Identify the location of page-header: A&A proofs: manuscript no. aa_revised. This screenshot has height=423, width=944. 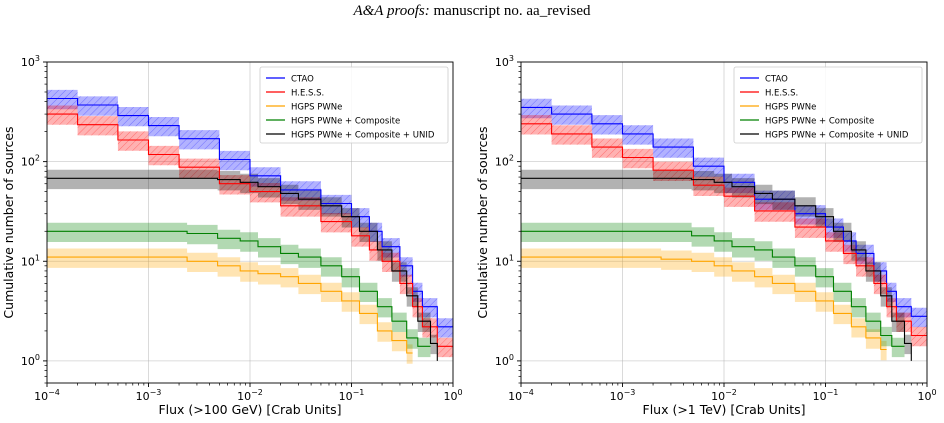
(472, 11).